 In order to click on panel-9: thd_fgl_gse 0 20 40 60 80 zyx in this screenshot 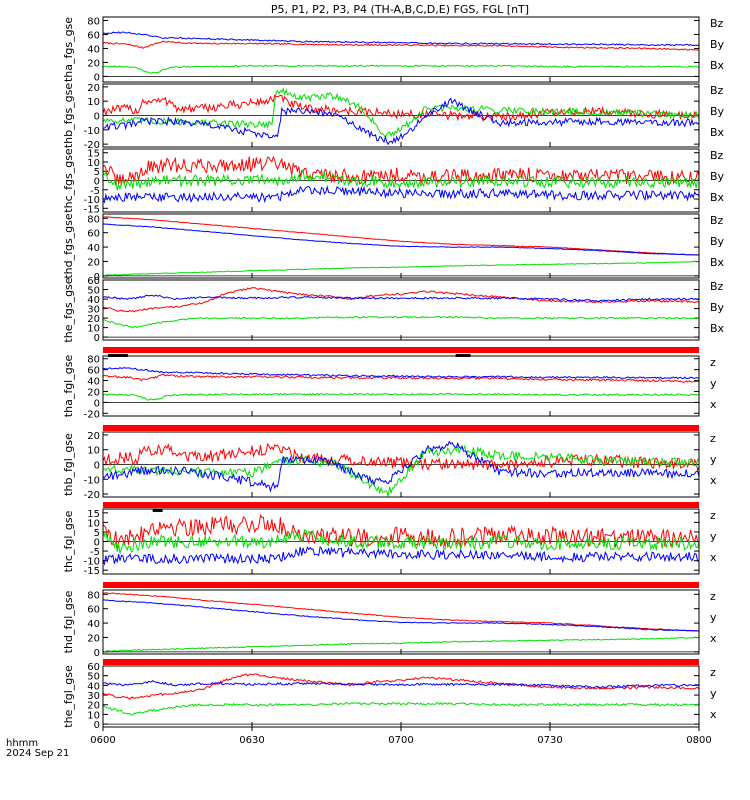, I will do `click(389, 624)`.